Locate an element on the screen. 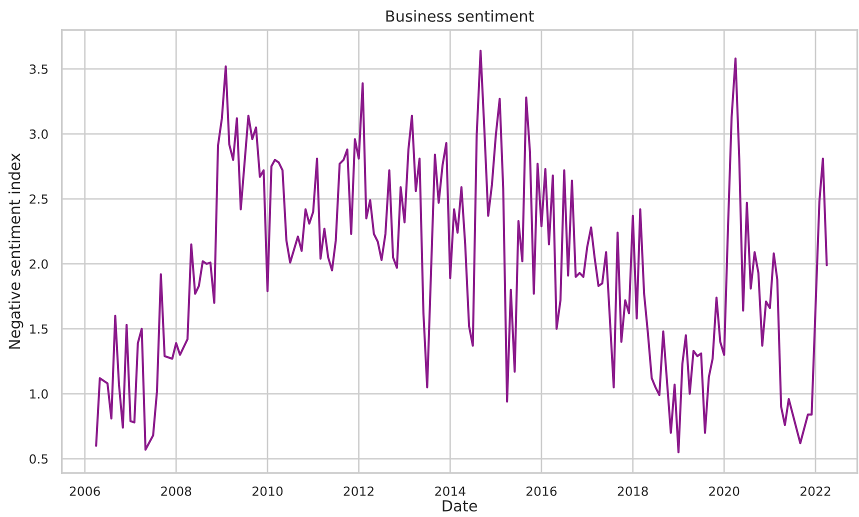  x-tick-label: 2022 is located at coordinates (815, 491).